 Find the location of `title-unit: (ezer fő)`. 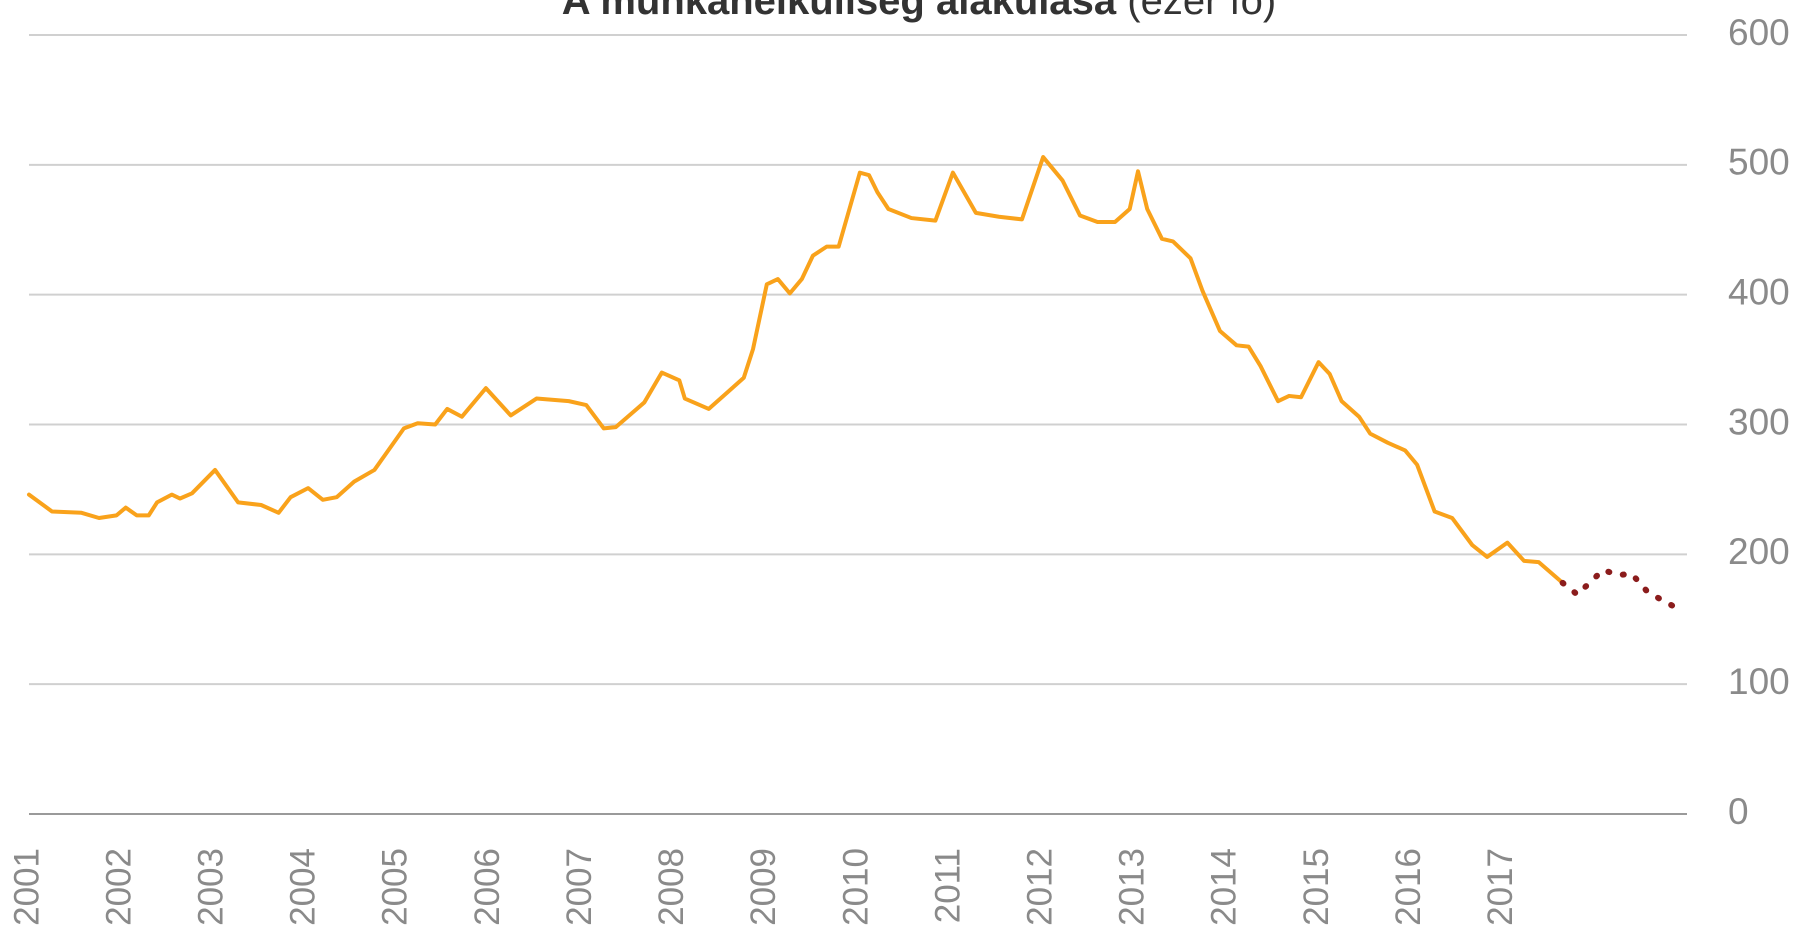

title-unit: (ezer fő) is located at coordinates (1201, 11).